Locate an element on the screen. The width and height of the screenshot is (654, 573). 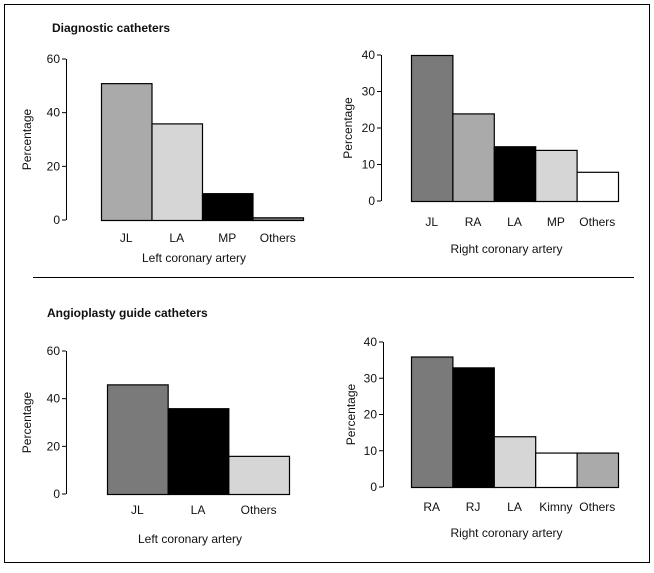
bar-rj is located at coordinates (473, 428).